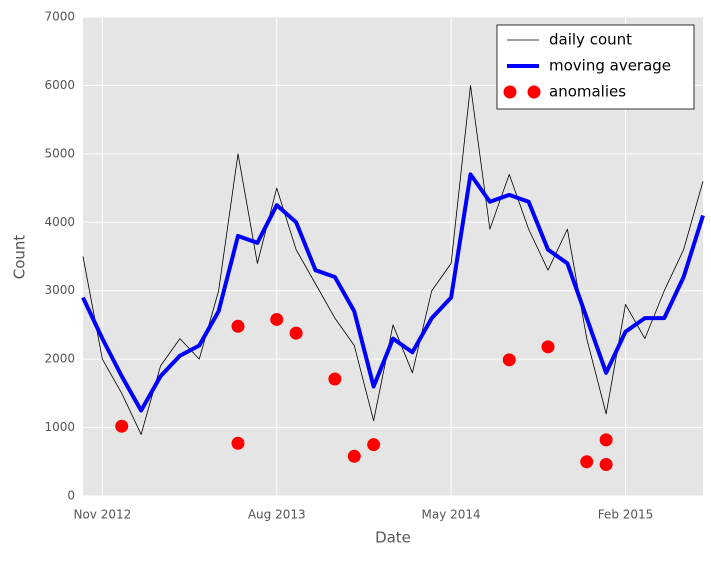  What do you see at coordinates (590, 40) in the screenshot?
I see `legend-label: daily count` at bounding box center [590, 40].